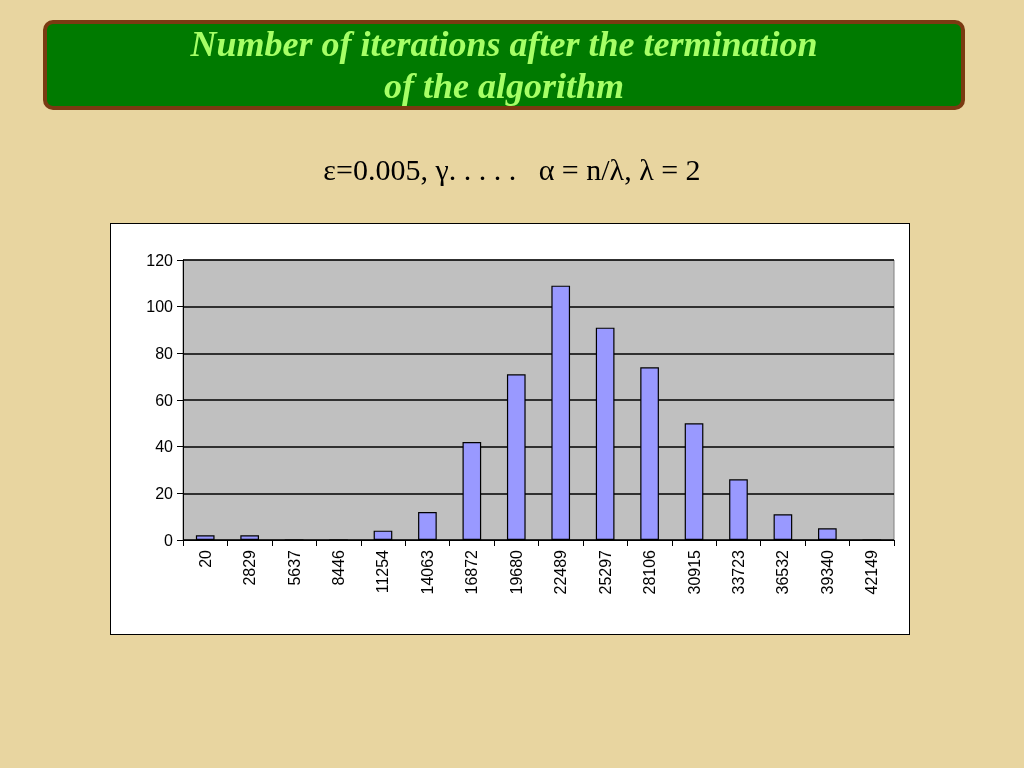 This screenshot has height=768, width=1024. What do you see at coordinates (827, 572) in the screenshot?
I see `x-tick-label: 39340` at bounding box center [827, 572].